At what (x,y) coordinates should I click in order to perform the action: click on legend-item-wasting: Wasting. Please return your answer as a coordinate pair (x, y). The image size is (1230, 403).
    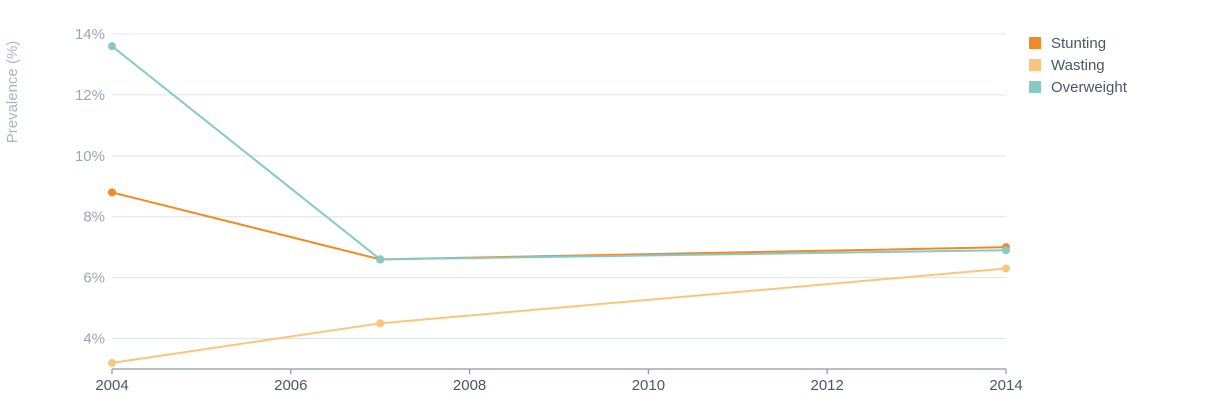
    Looking at the image, I should click on (1067, 65).